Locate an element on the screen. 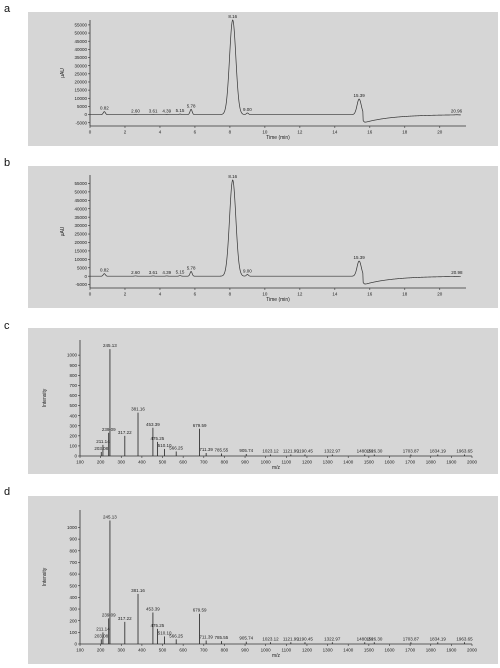 Image resolution: width=500 pixels, height=668 pixels. peak-label: 1834.19 is located at coordinates (438, 638).